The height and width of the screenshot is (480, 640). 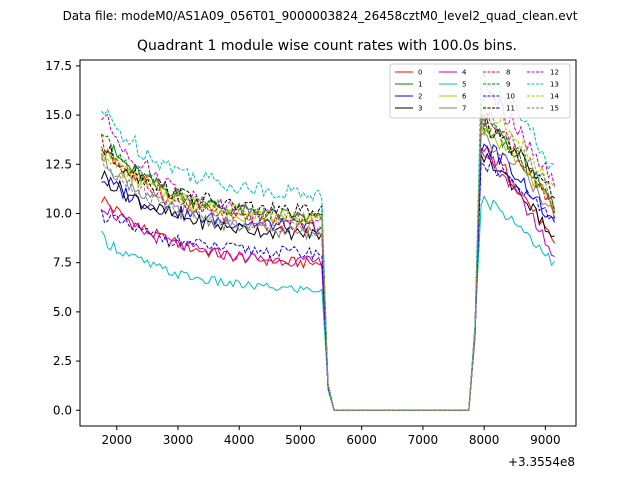 I want to click on legend-entry-15: 15, so click(x=543, y=109).